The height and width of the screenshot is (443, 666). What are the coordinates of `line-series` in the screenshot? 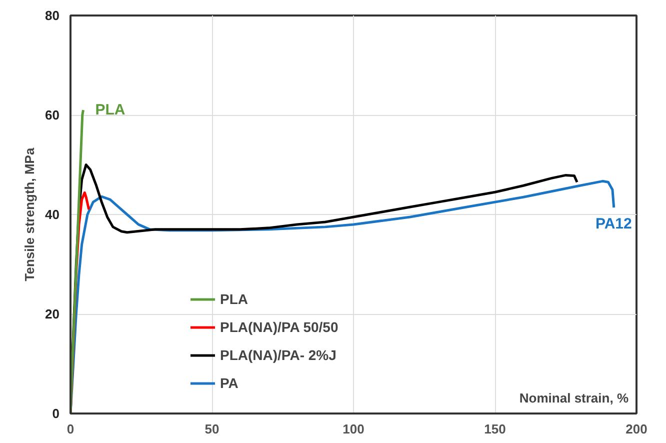 It's located at (77, 261).